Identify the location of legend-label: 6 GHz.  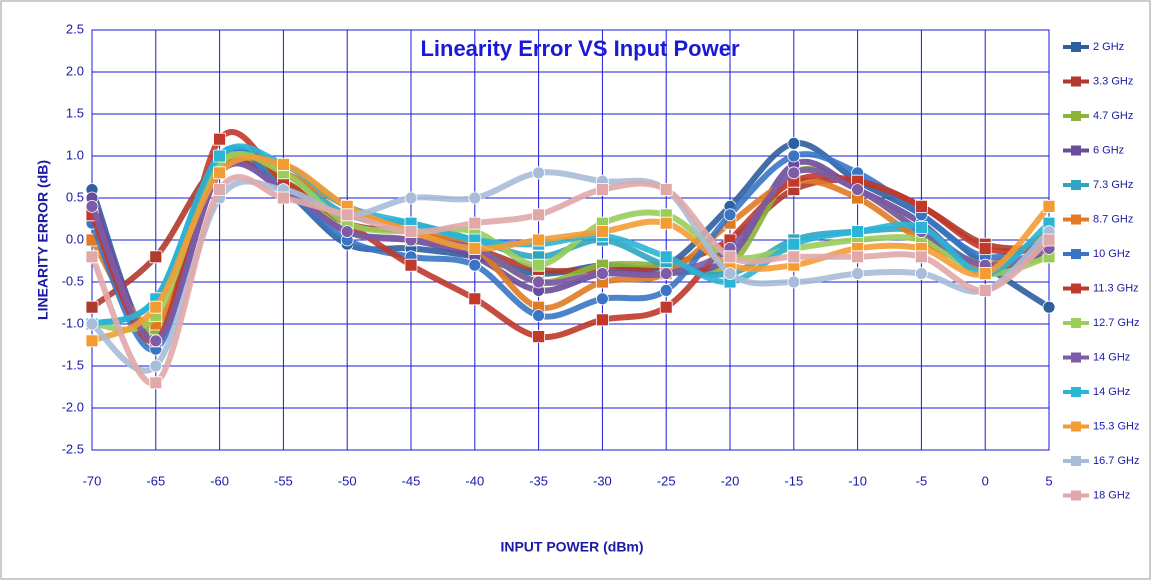
(1108, 150).